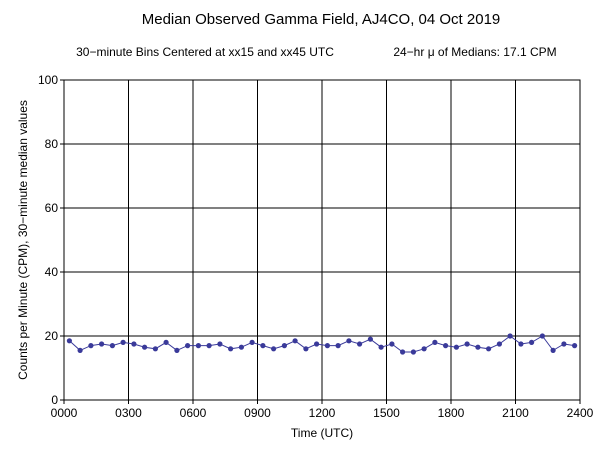 This screenshot has width=600, height=459. I want to click on y-tick-label: 80, so click(52, 144).